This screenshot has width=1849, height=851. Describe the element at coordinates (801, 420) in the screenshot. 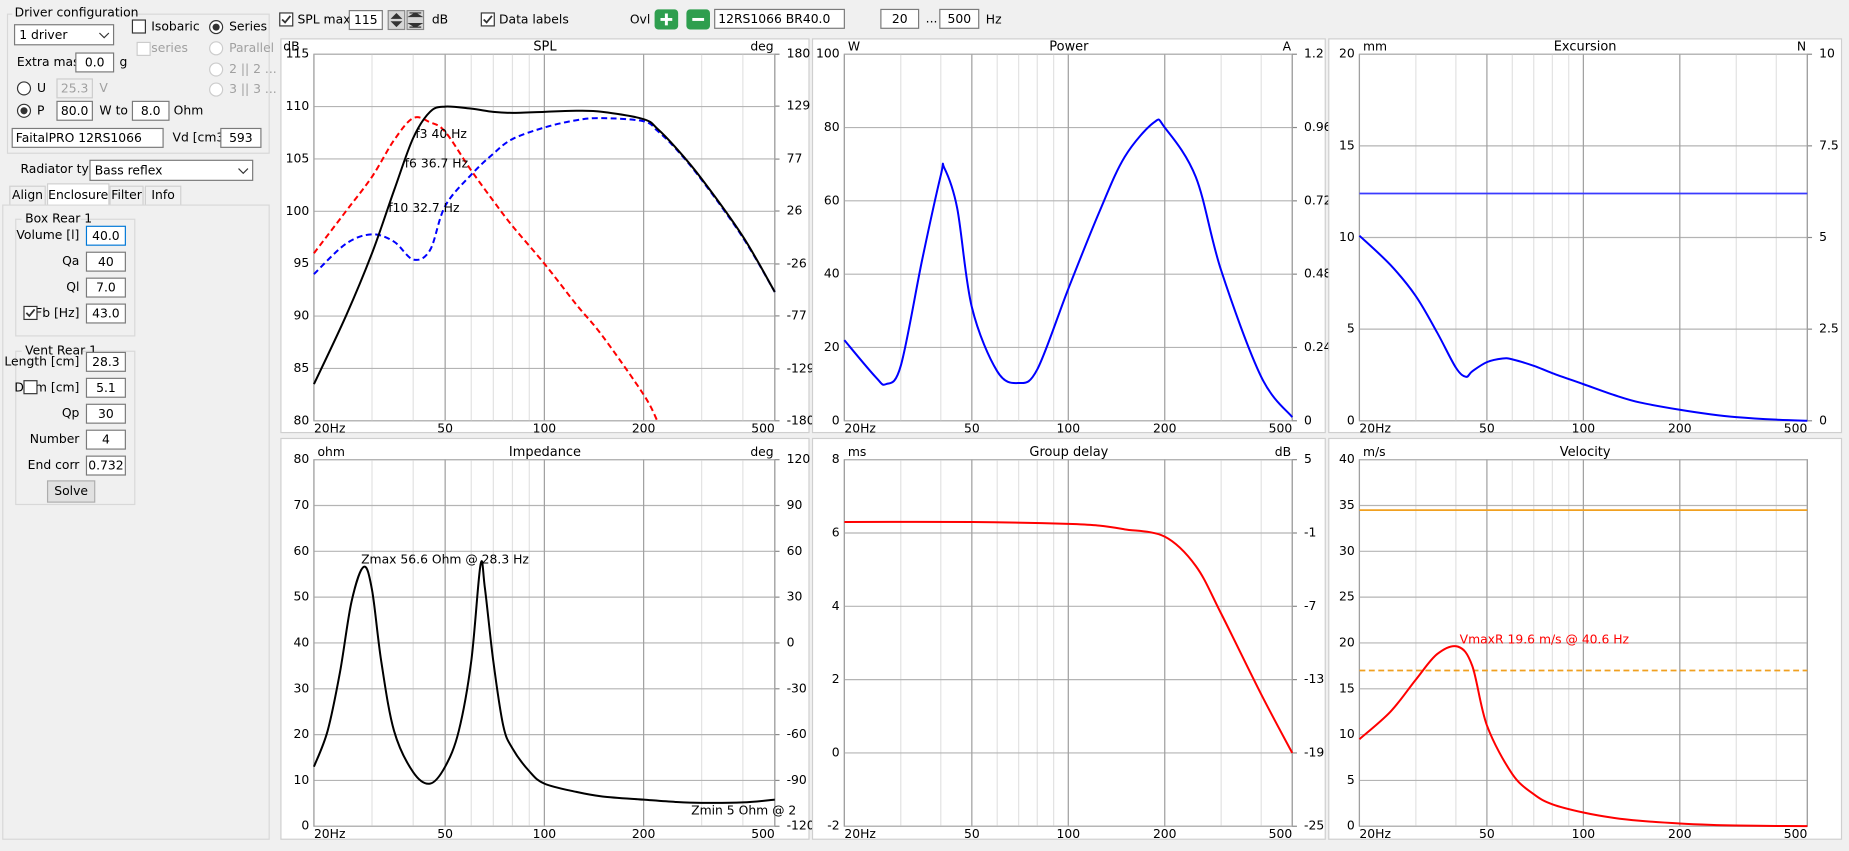

I see `y2-tick-label: -180` at that location.